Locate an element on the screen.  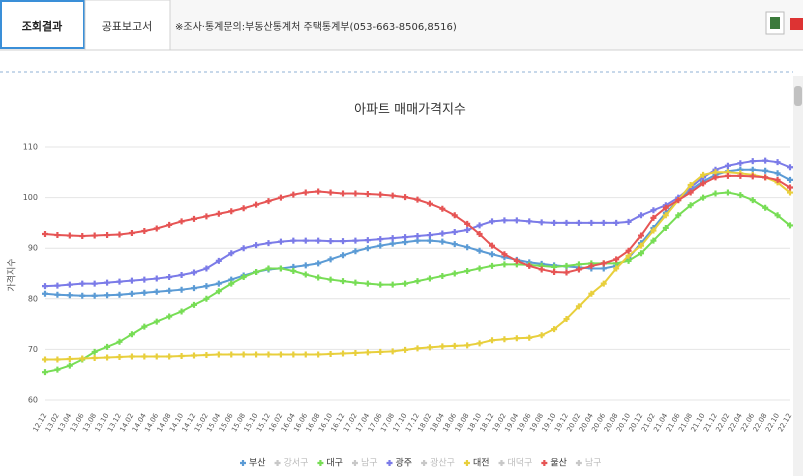
tab-label: 공표보고서 is located at coordinates (127, 26).